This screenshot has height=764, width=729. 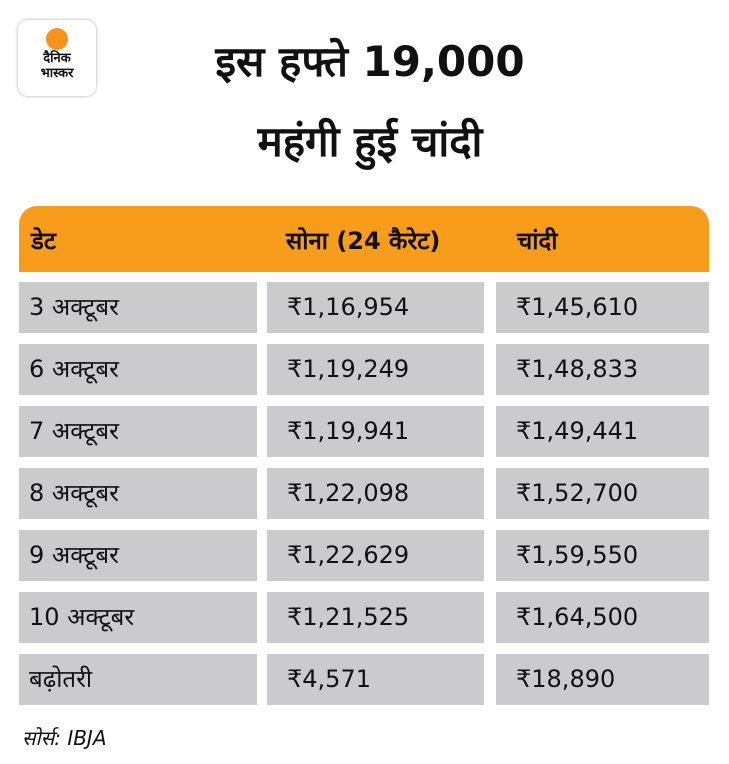 What do you see at coordinates (138, 555) in the screenshot?
I see `cell-date: 9 अक्टूबर` at bounding box center [138, 555].